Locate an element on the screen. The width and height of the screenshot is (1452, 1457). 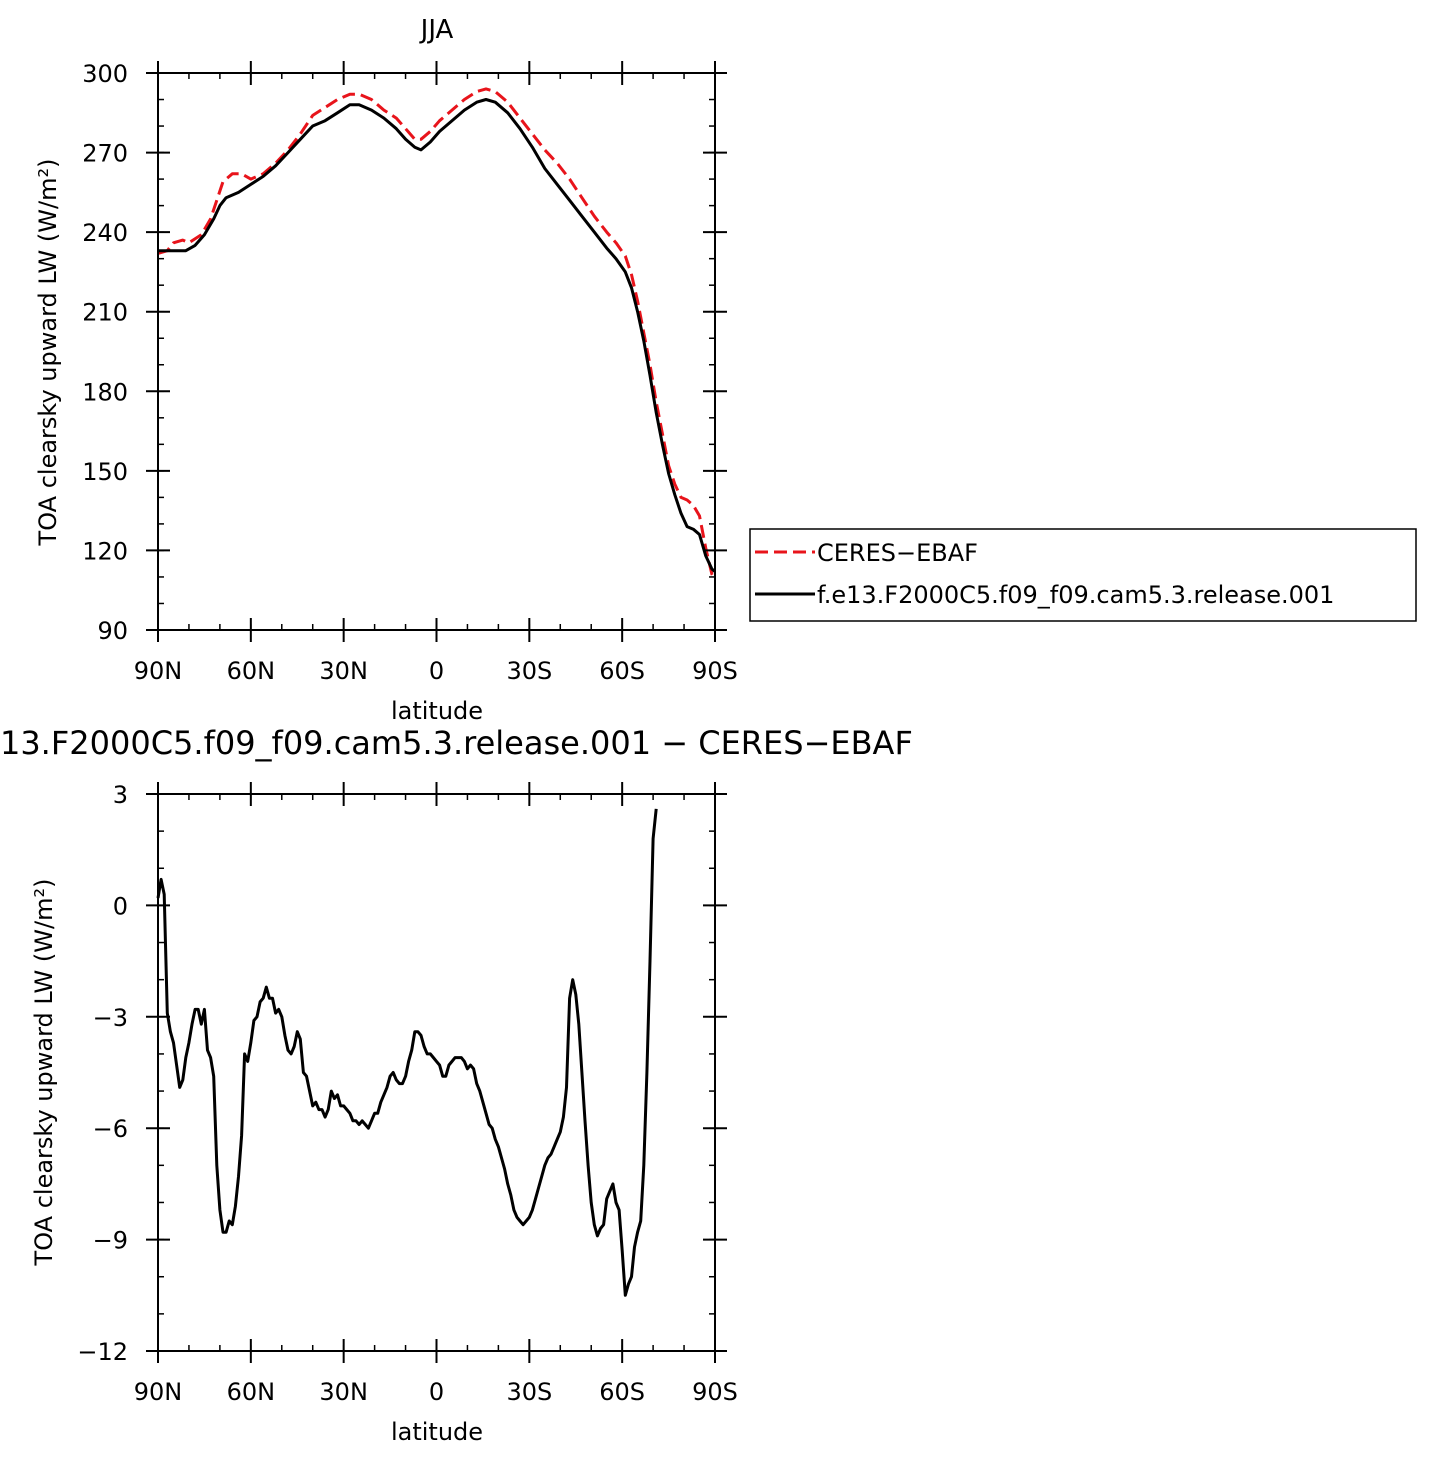
top-y-tick-label: 150 is located at coordinates (105, 472).